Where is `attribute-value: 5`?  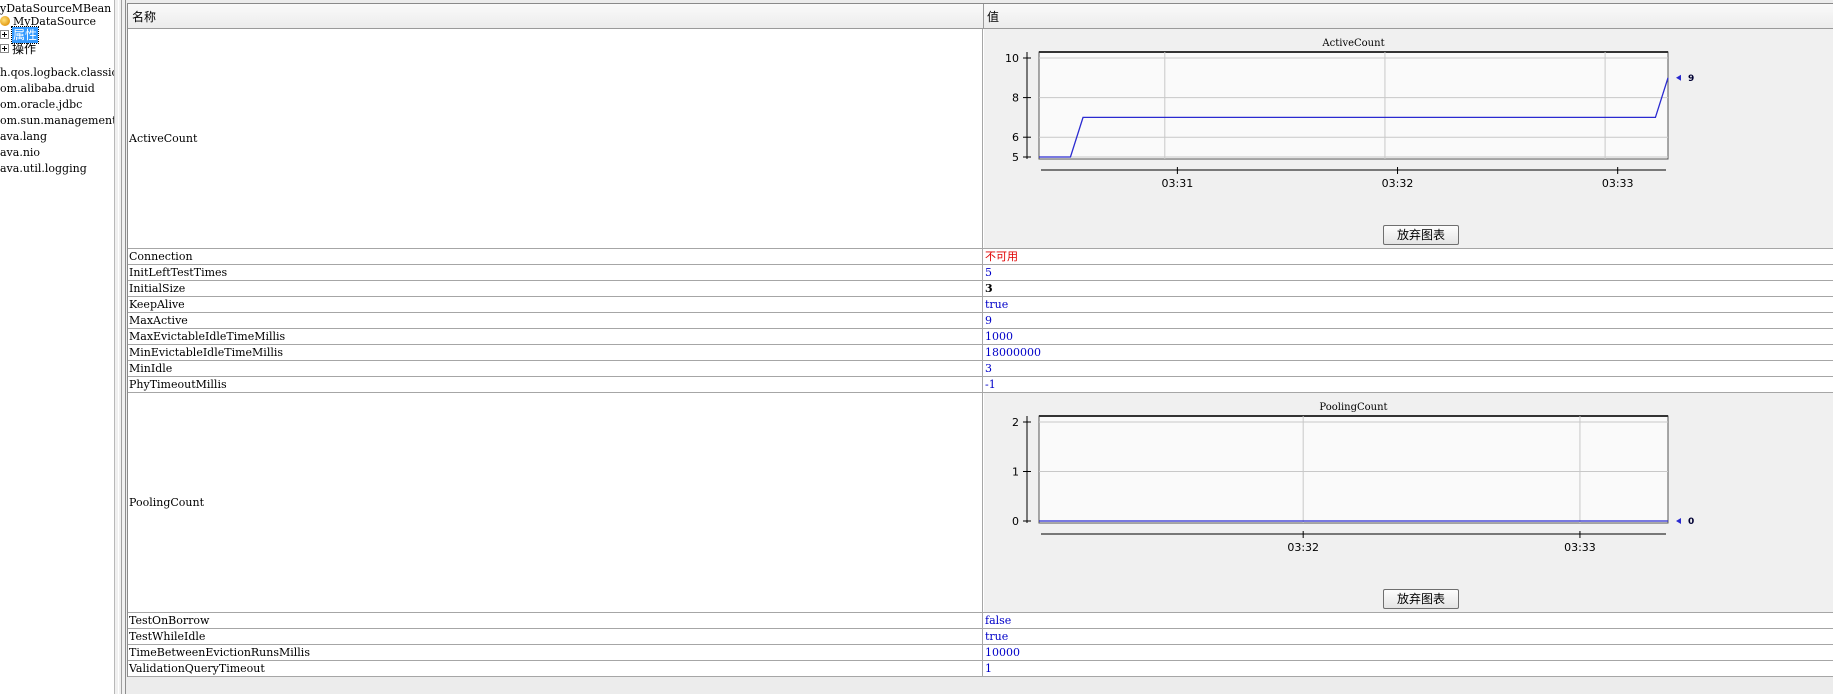
attribute-value: 5 is located at coordinates (988, 272).